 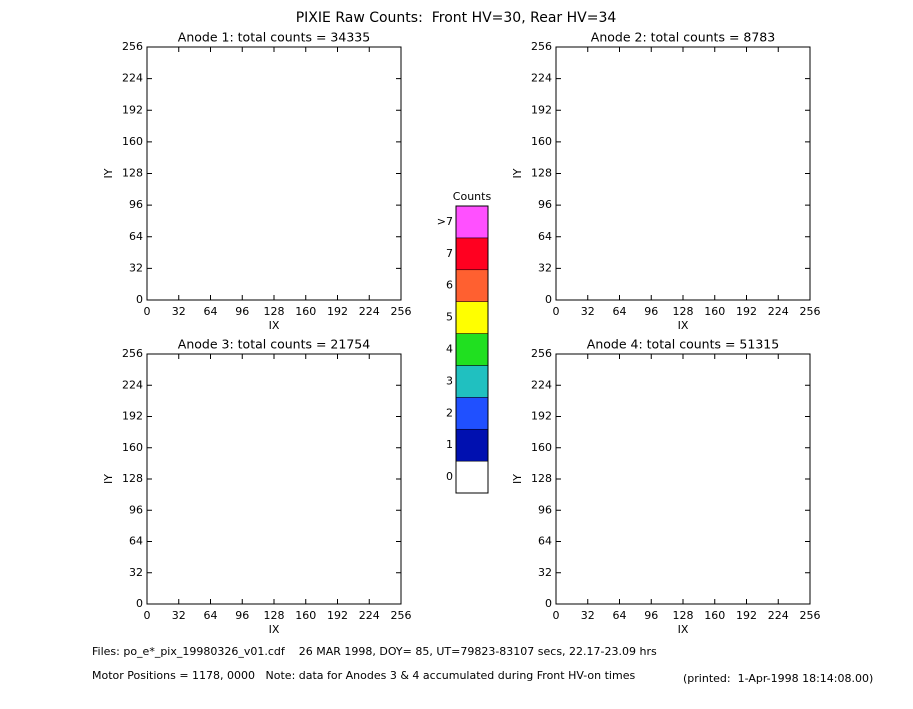 What do you see at coordinates (274, 344) in the screenshot?
I see `panel-title: Anode 3: total counts = 21754` at bounding box center [274, 344].